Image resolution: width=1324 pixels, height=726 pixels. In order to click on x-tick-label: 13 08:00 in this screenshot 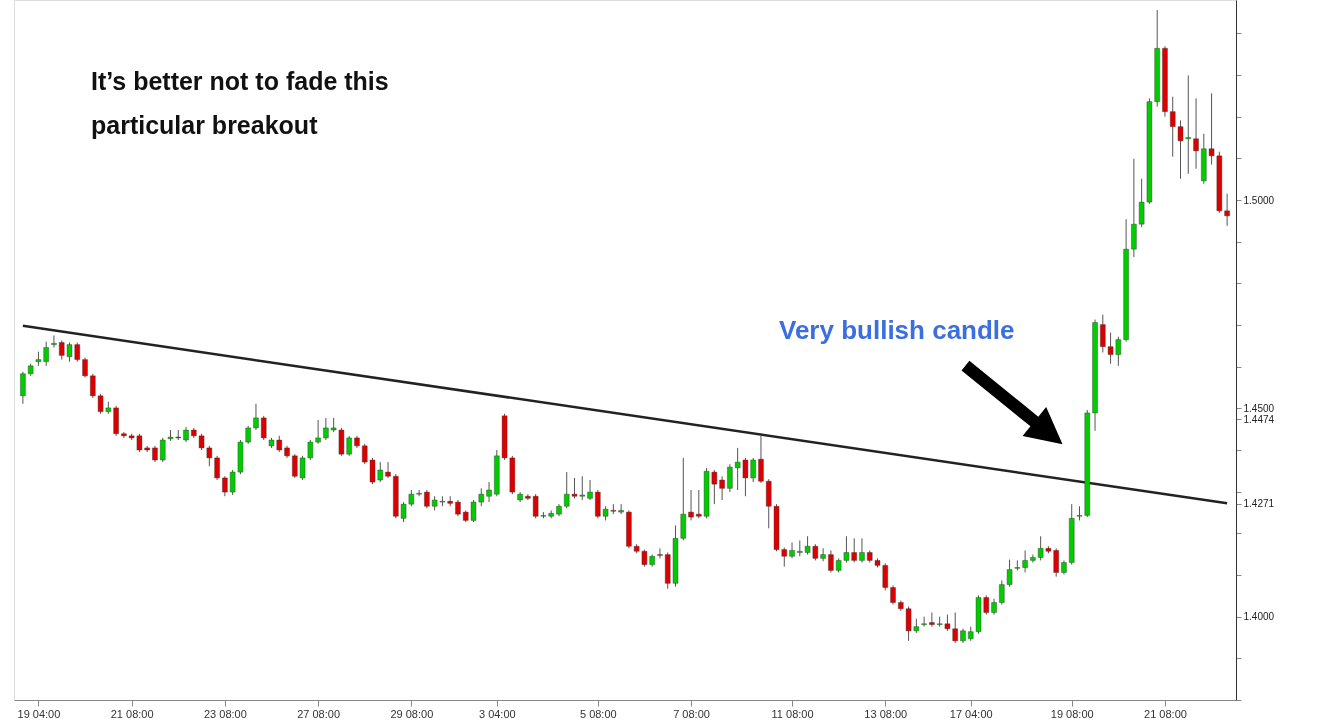, I will do `click(886, 713)`.